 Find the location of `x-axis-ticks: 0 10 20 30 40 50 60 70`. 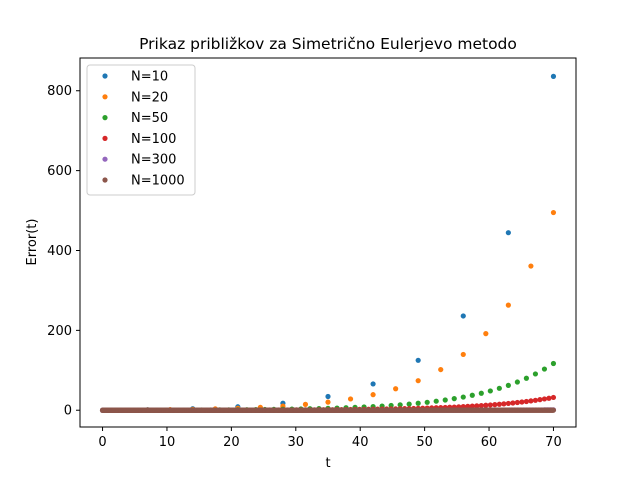

x-axis-ticks: 0 10 20 30 40 50 60 70 is located at coordinates (330, 438).